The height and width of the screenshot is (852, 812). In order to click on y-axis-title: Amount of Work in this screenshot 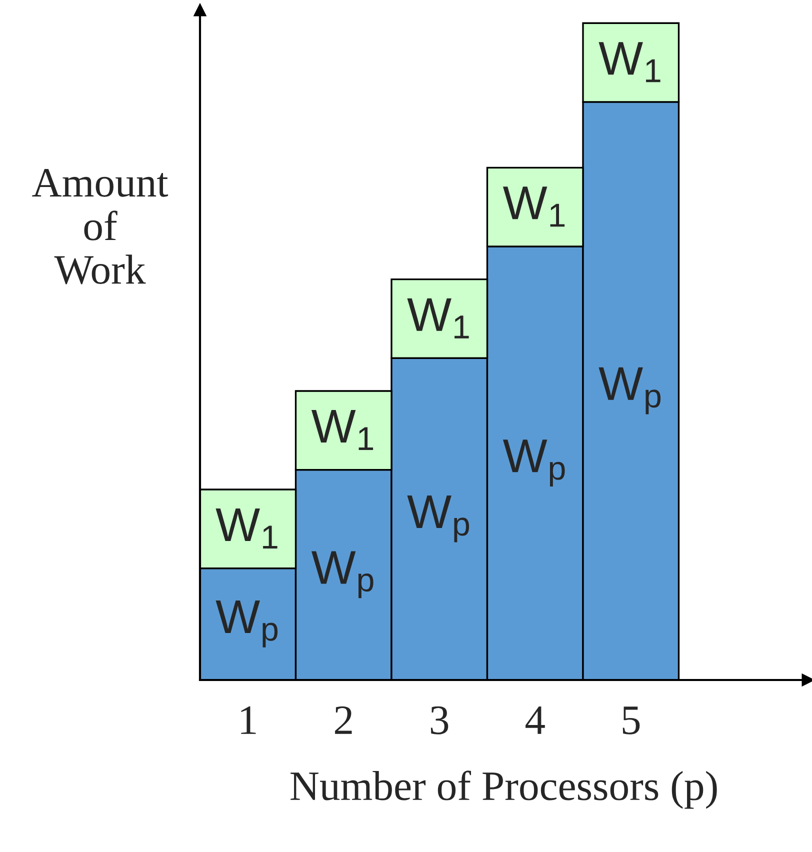, I will do `click(100, 226)`.